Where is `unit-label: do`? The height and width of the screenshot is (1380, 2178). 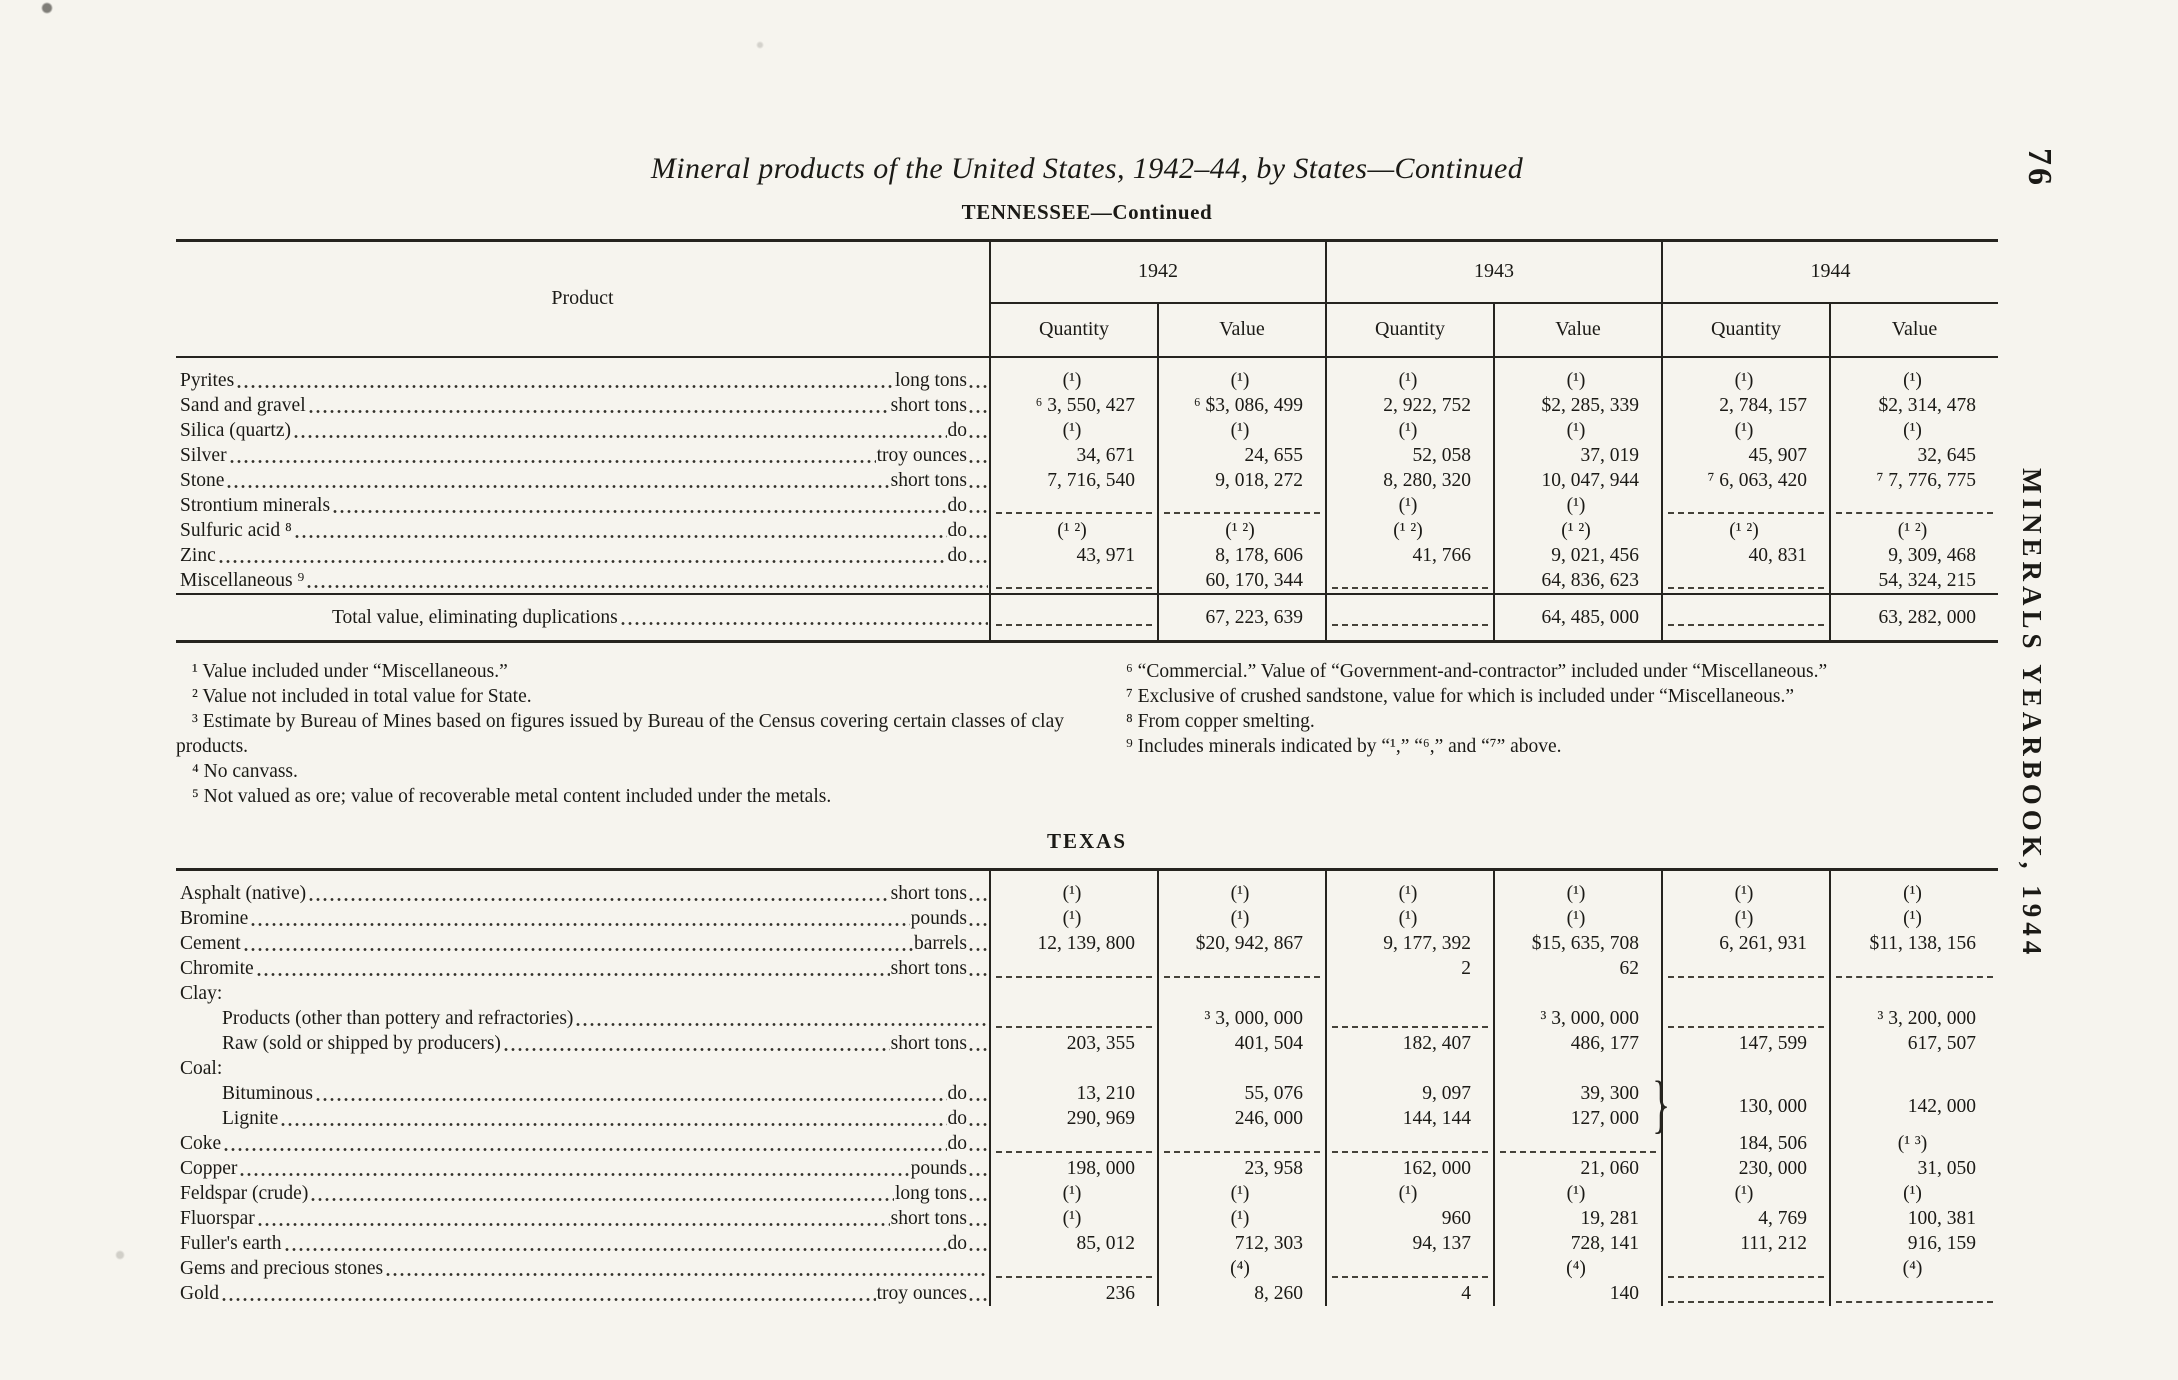
unit-label: do is located at coordinates (957, 430).